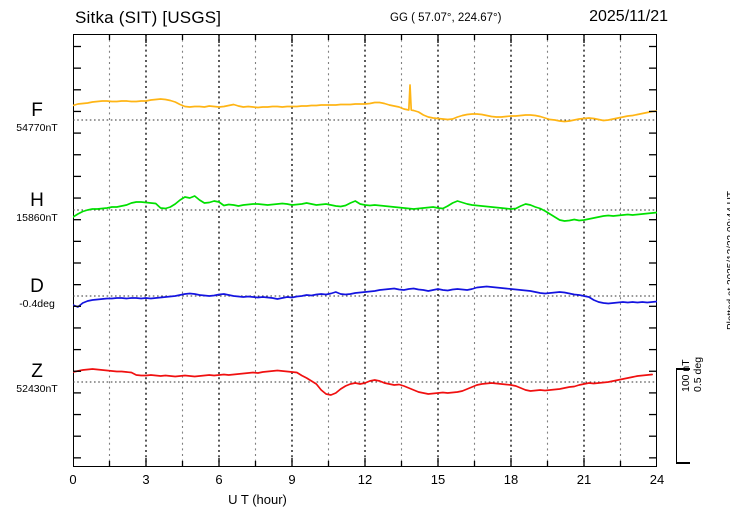 The image size is (730, 520). Describe the element at coordinates (686, 375) in the screenshot. I see `scale-bar-nt: 100 nT` at that location.